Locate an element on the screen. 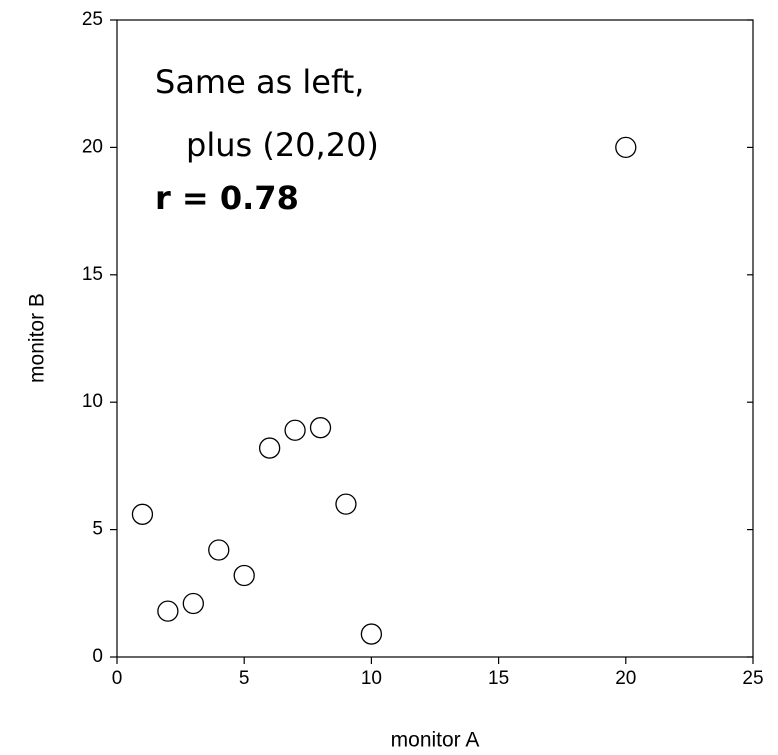 The width and height of the screenshot is (778, 755). x-tick-label: 25 is located at coordinates (752, 678).